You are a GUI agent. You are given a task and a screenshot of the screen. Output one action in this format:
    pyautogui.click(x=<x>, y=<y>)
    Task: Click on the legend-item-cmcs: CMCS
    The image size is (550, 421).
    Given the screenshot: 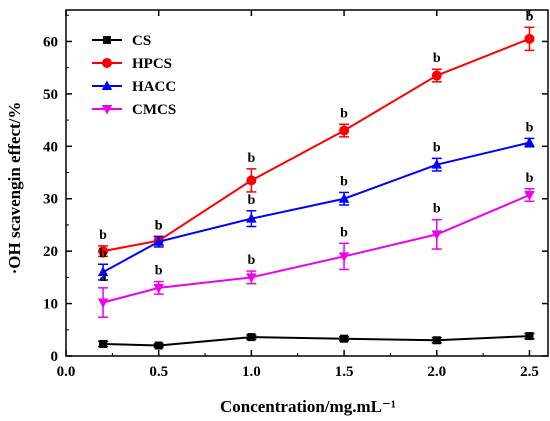 What is the action you would take?
    pyautogui.click(x=134, y=110)
    